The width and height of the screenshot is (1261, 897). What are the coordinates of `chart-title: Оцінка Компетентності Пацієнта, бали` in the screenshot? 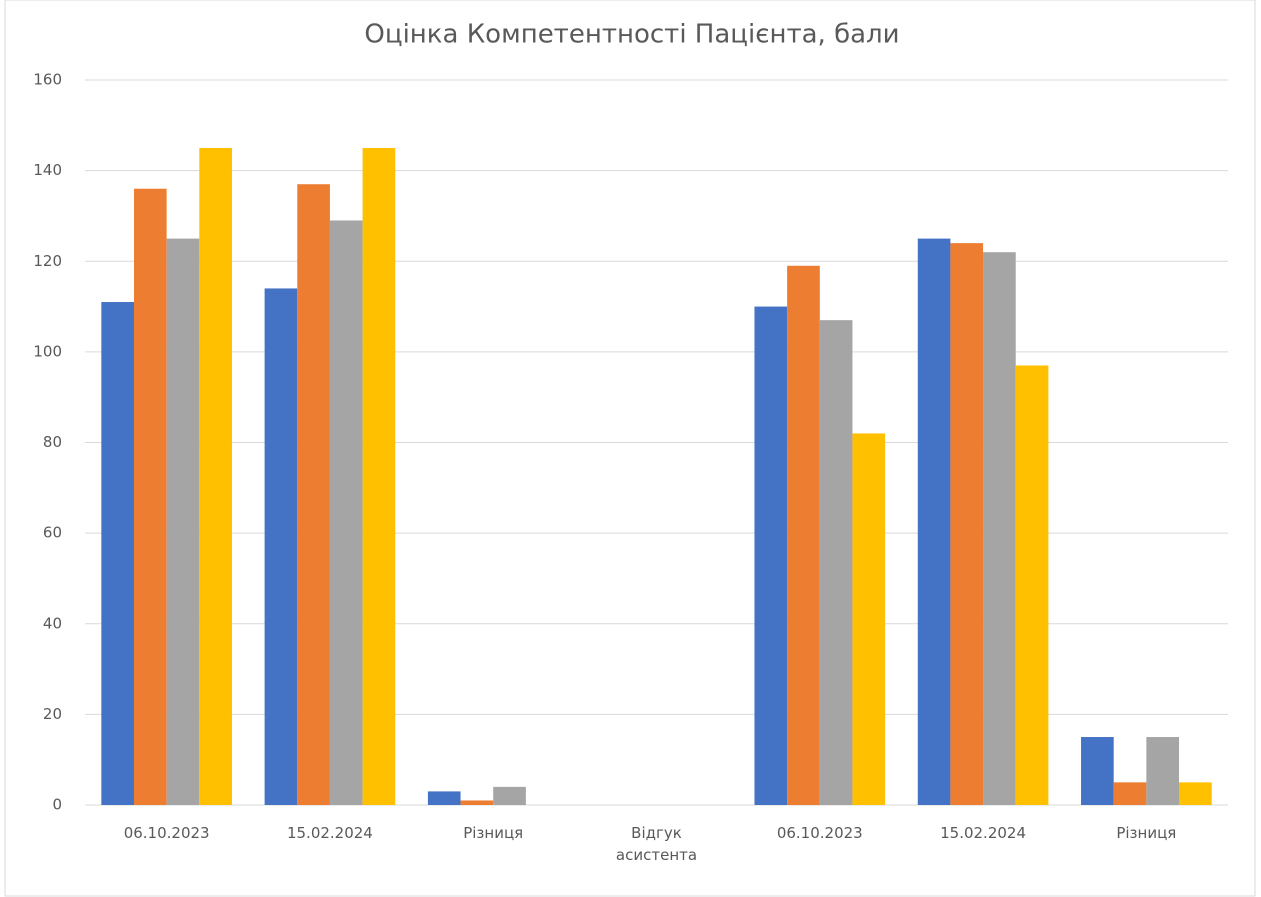 It's located at (631, 35).